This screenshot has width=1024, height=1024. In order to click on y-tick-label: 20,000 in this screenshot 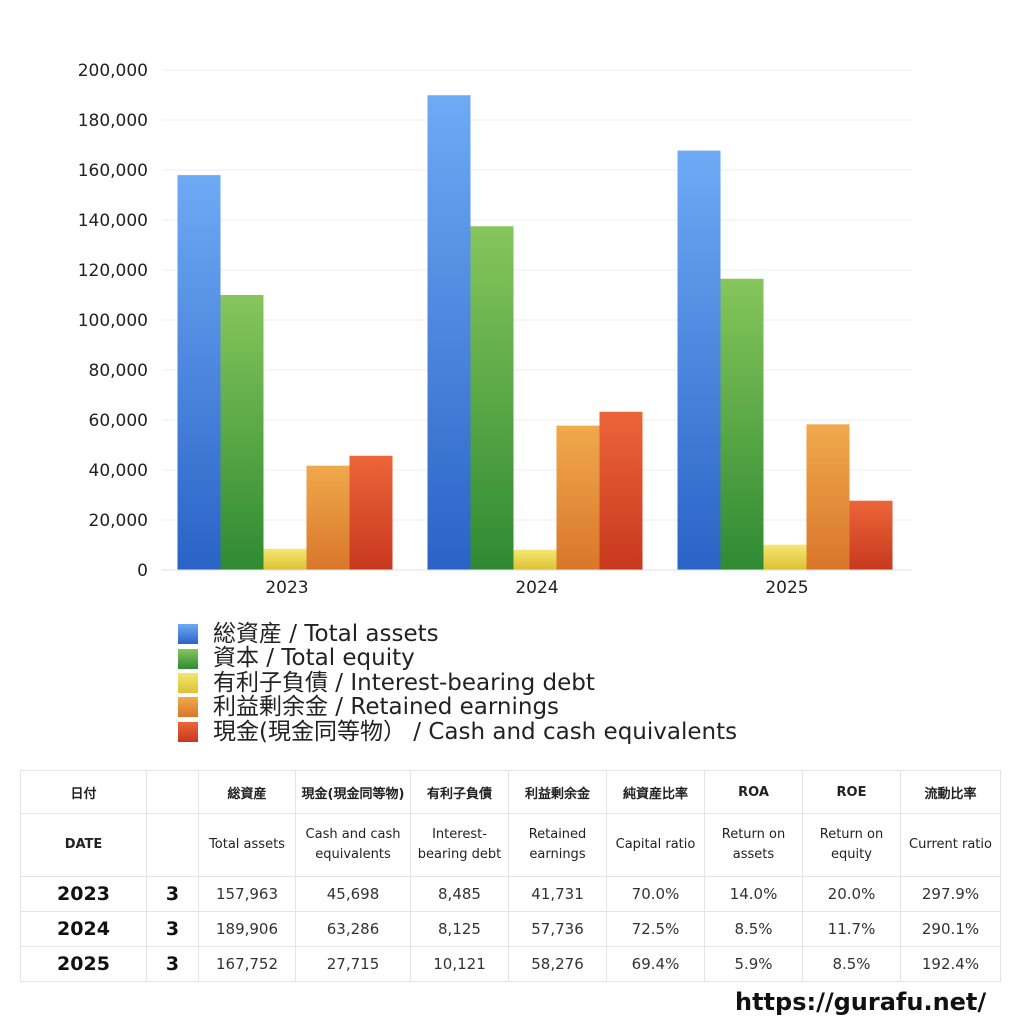, I will do `click(118, 521)`.